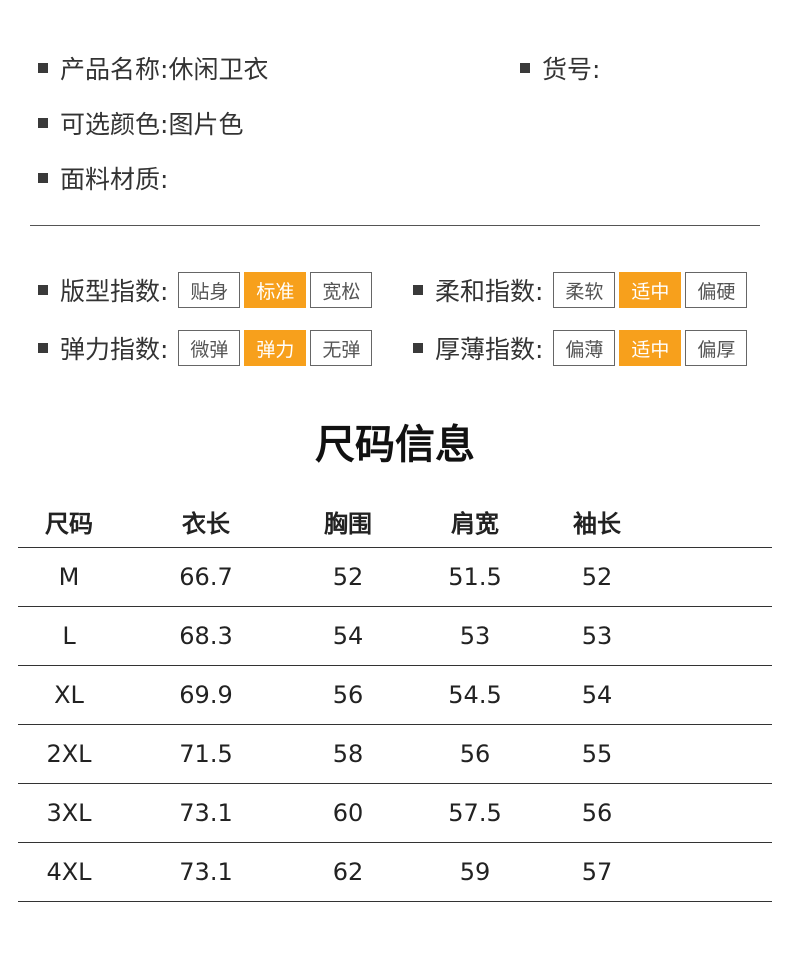  What do you see at coordinates (69, 813) in the screenshot?
I see `table-cell: 3XL` at bounding box center [69, 813].